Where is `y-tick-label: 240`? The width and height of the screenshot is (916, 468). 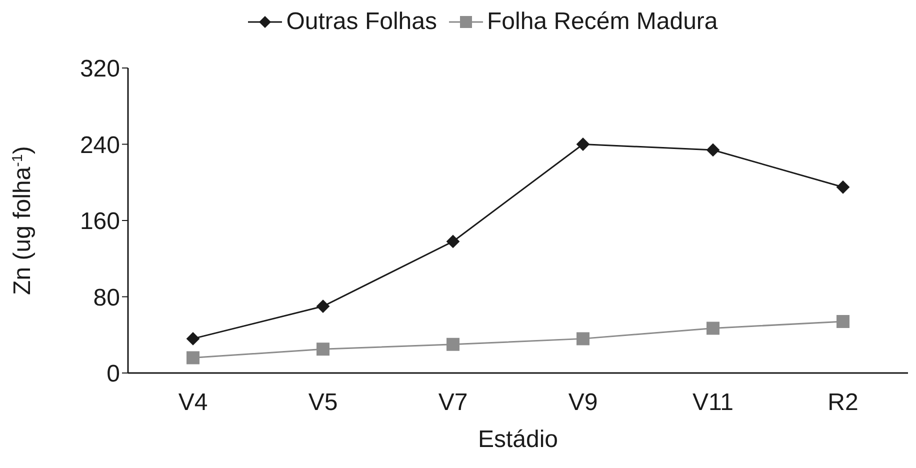 y-tick-label: 240 is located at coordinates (100, 145).